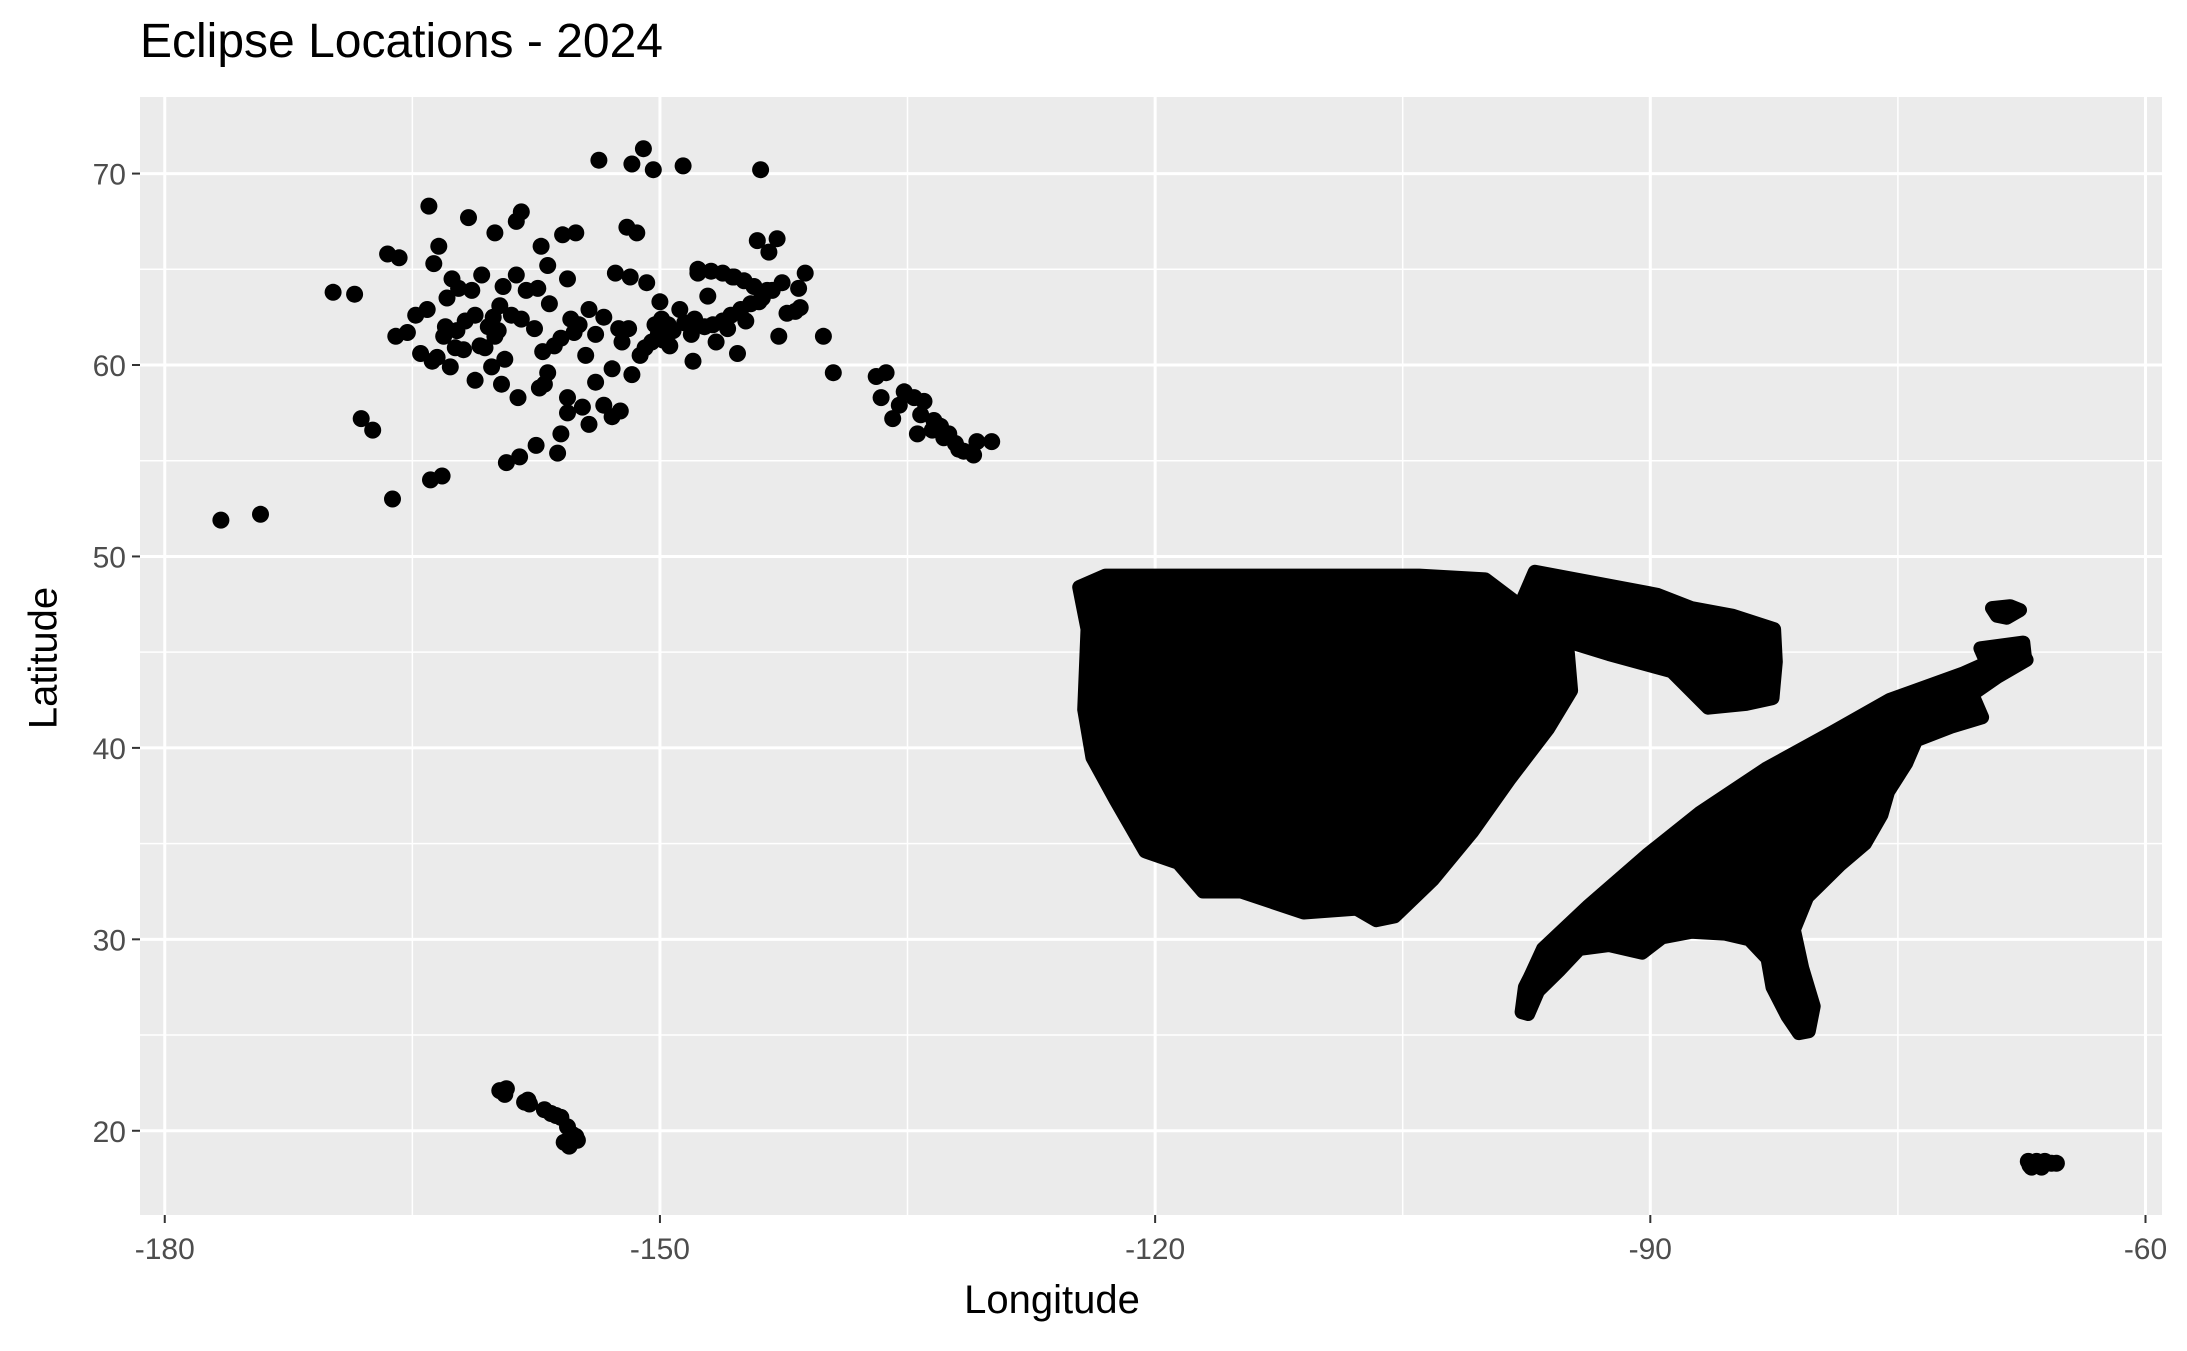  Describe the element at coordinates (109, 940) in the screenshot. I see `y-tick-label: 30` at that location.